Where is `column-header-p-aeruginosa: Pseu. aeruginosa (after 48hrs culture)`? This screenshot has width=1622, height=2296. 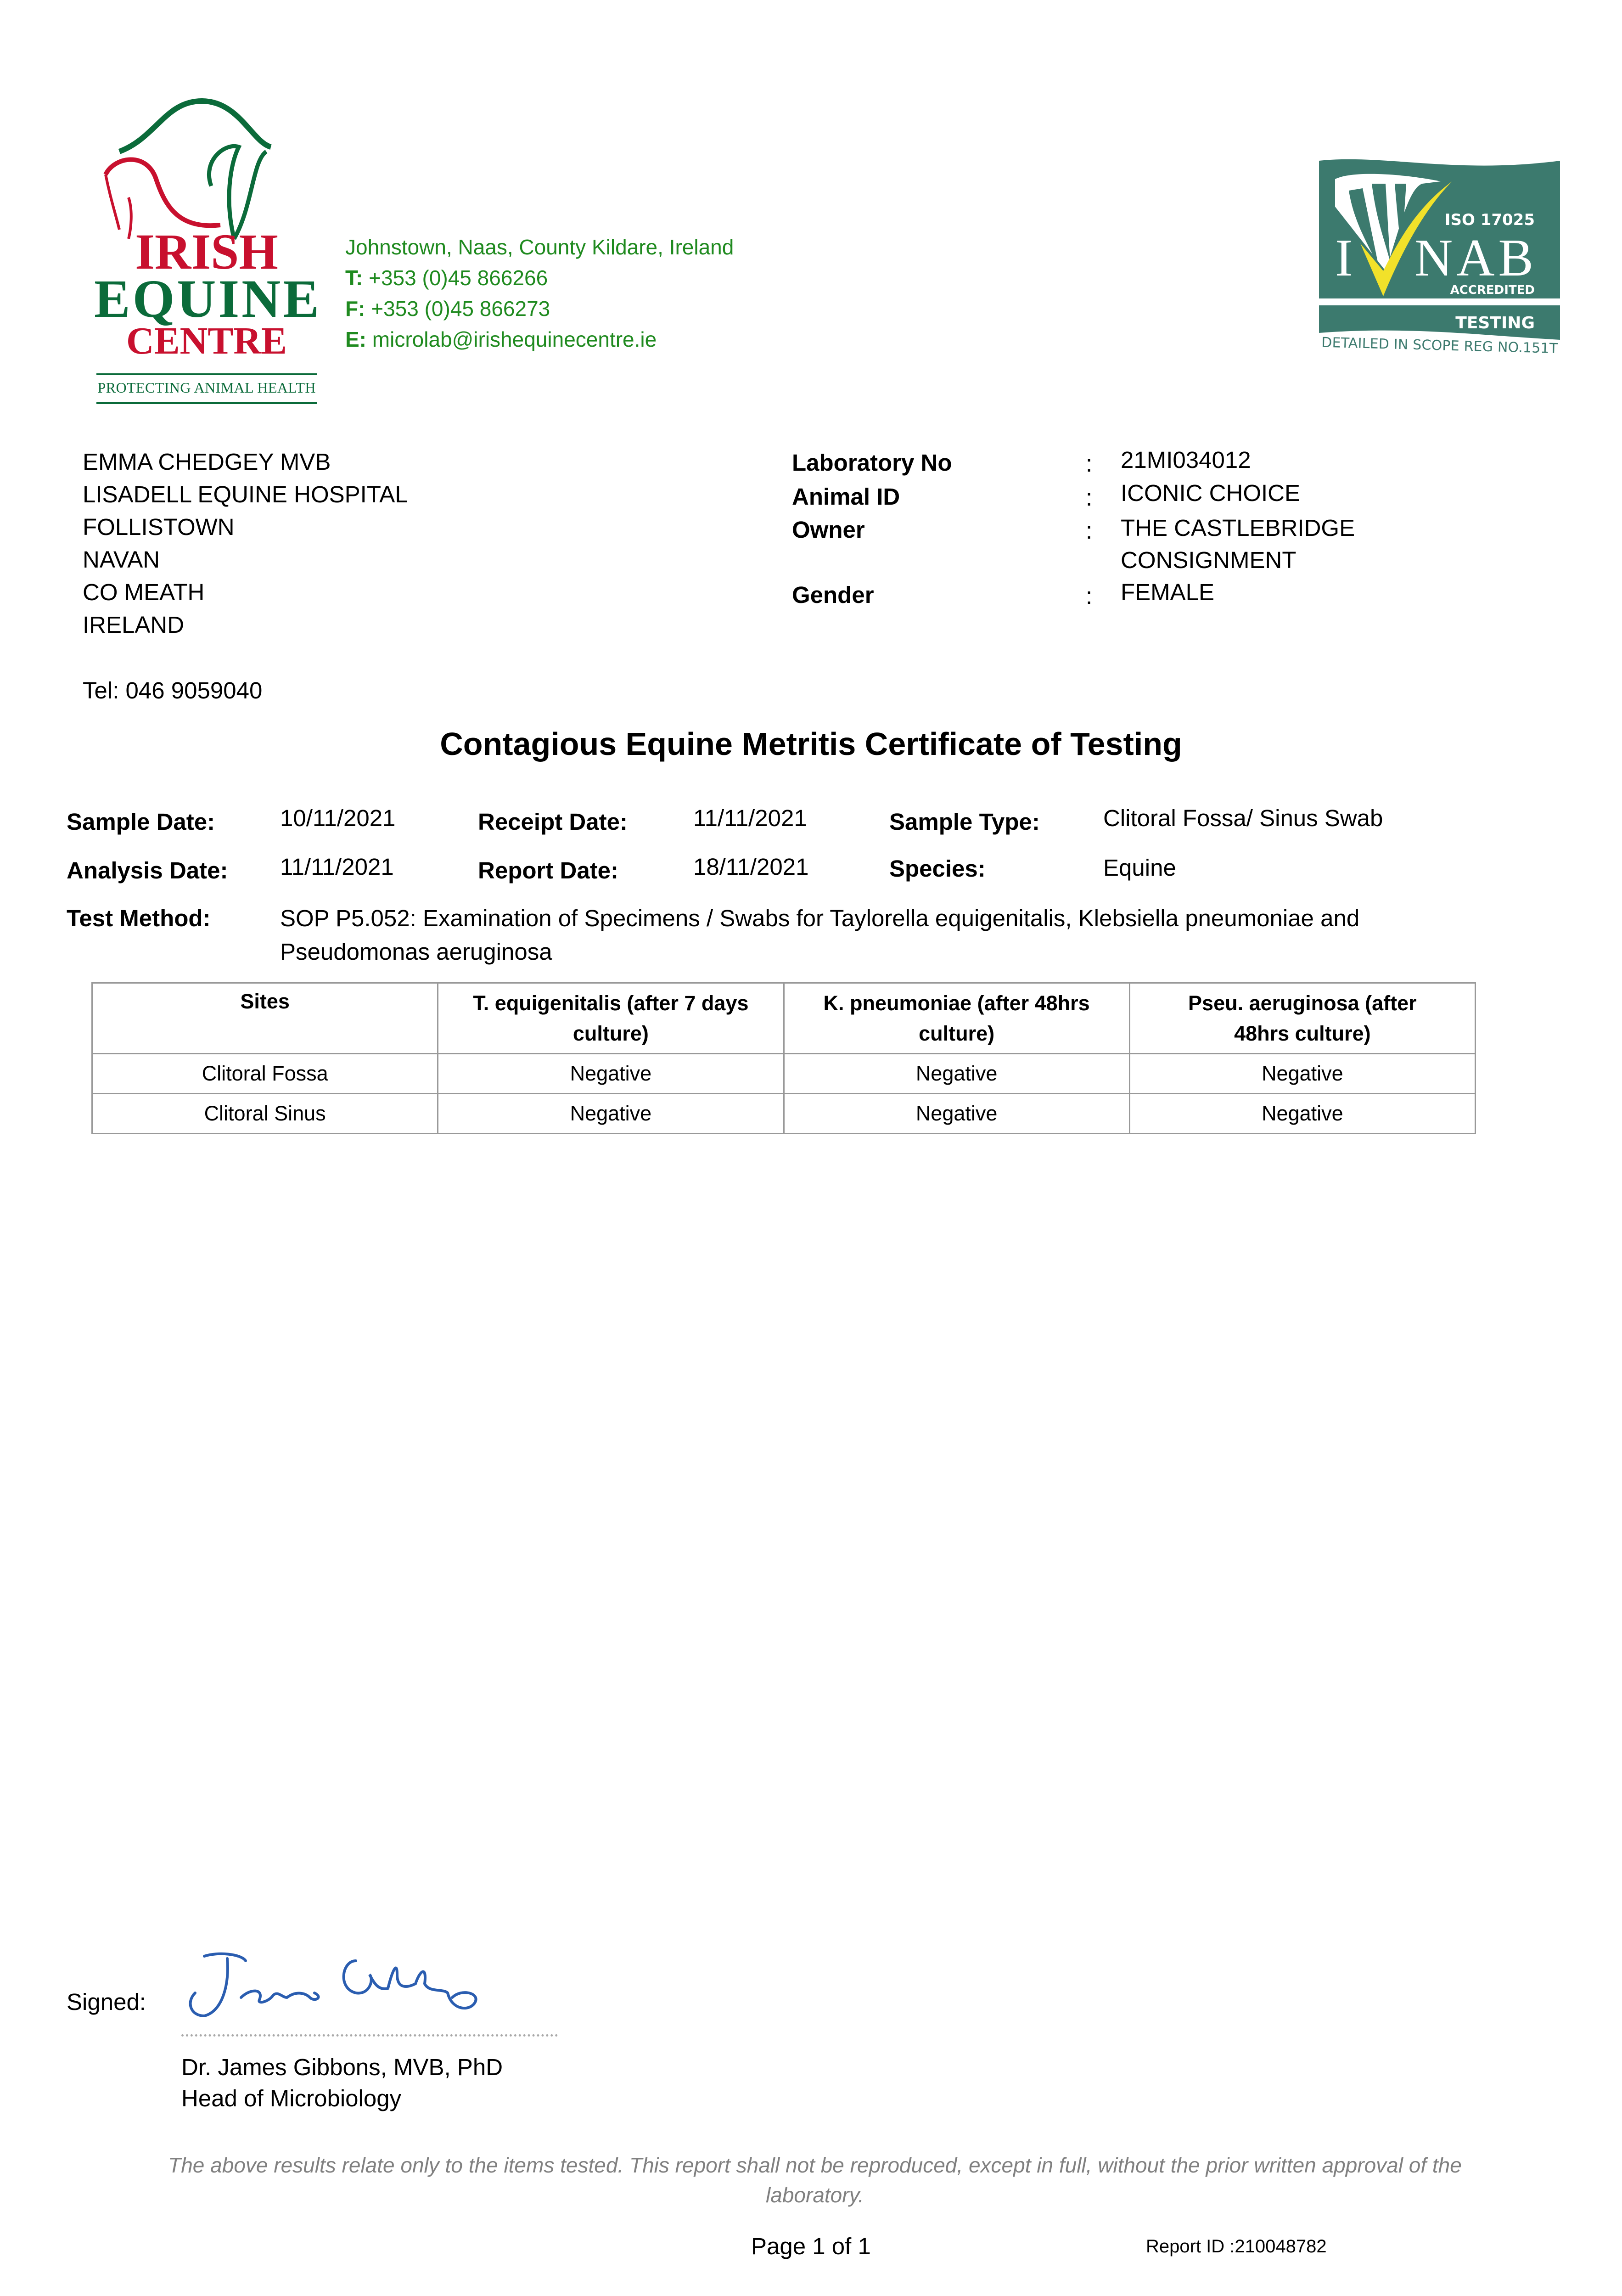
column-header-p-aeruginosa: Pseu. aeruginosa (after 48hrs culture) is located at coordinates (1302, 1018).